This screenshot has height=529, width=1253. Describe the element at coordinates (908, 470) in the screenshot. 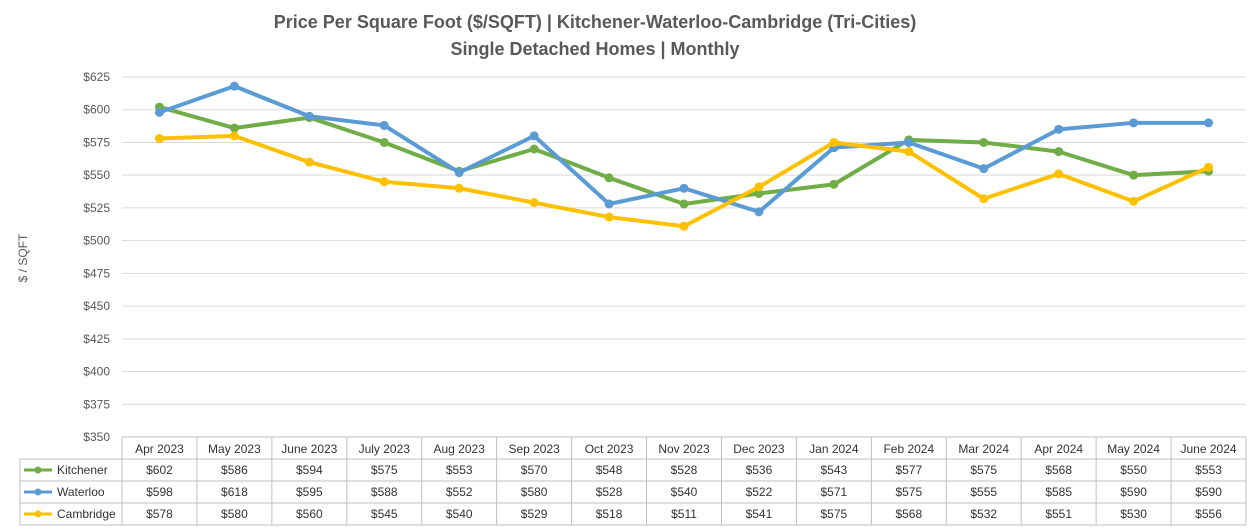

I see `table-value: $577` at that location.